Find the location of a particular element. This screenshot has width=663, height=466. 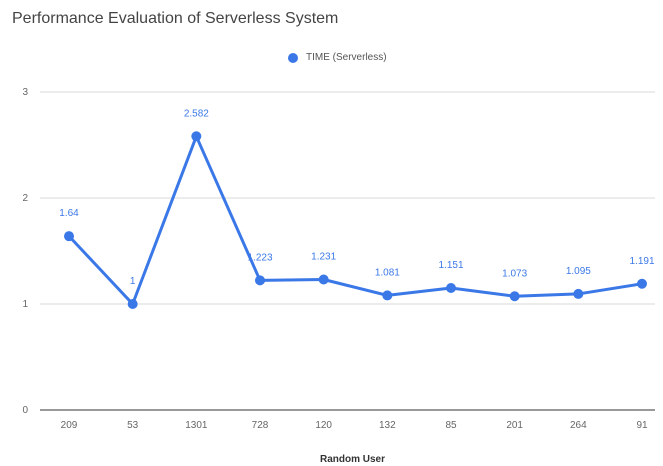

data-label: 1.231 is located at coordinates (323, 257).